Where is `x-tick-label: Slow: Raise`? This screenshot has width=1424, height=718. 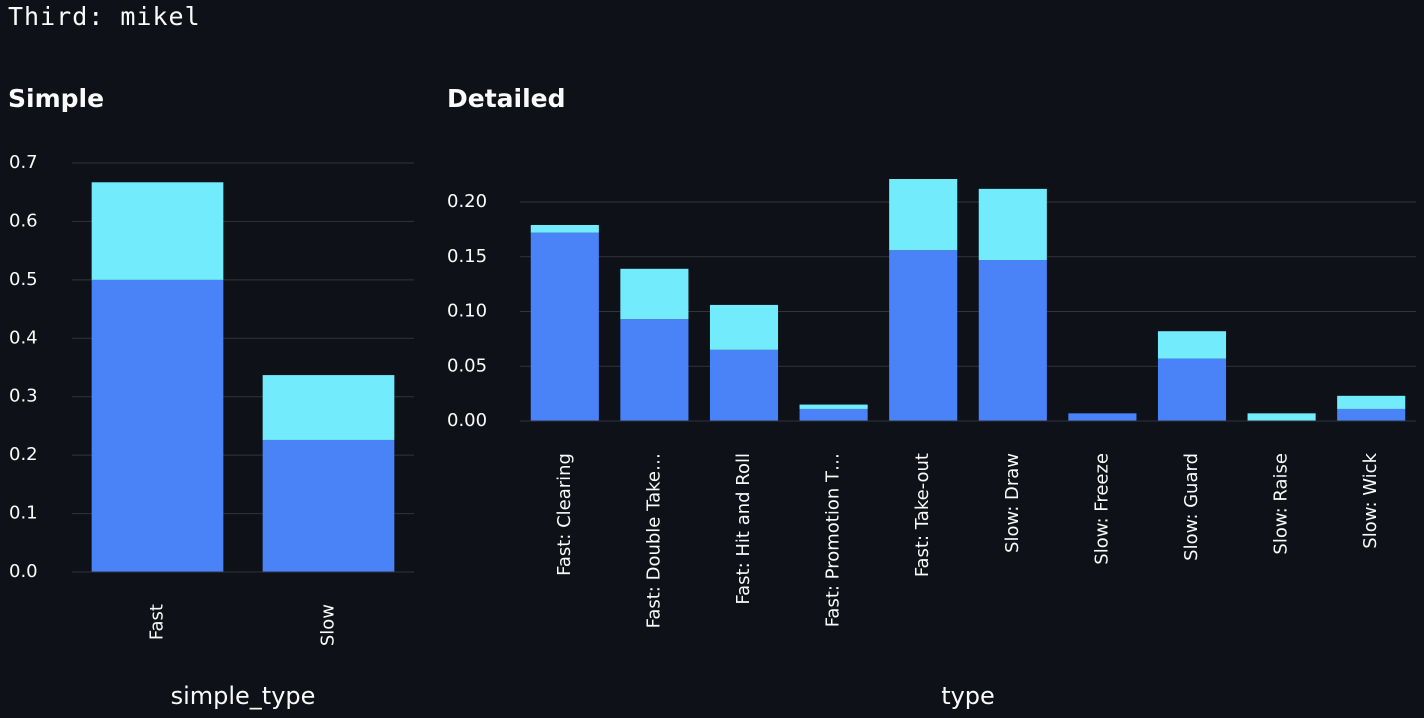
x-tick-label: Slow: Raise is located at coordinates (1281, 504).